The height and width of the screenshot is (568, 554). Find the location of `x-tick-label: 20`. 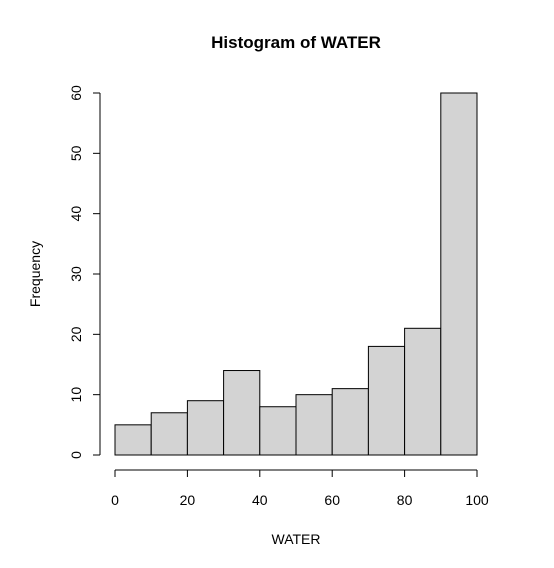

x-tick-label: 20 is located at coordinates (188, 500).